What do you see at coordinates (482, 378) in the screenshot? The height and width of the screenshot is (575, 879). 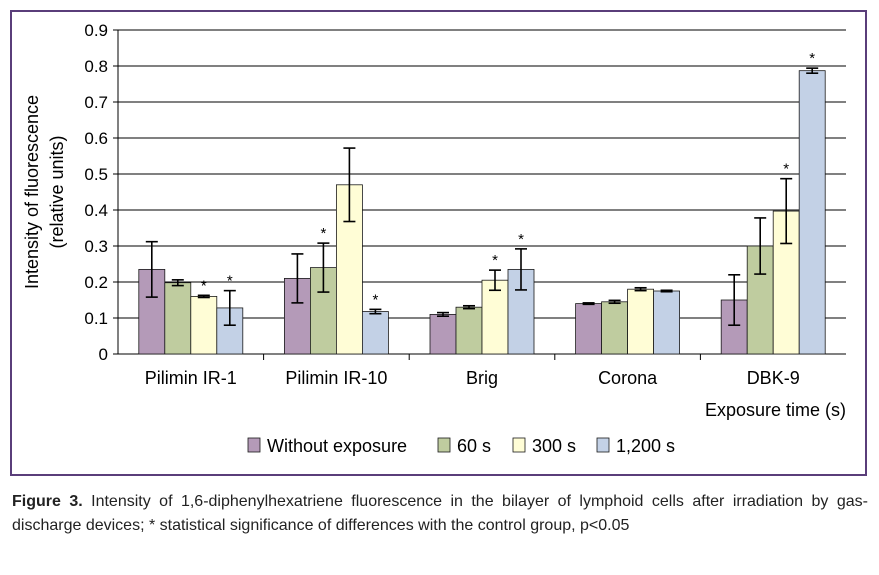 I see `x-tick-label: Brig` at bounding box center [482, 378].